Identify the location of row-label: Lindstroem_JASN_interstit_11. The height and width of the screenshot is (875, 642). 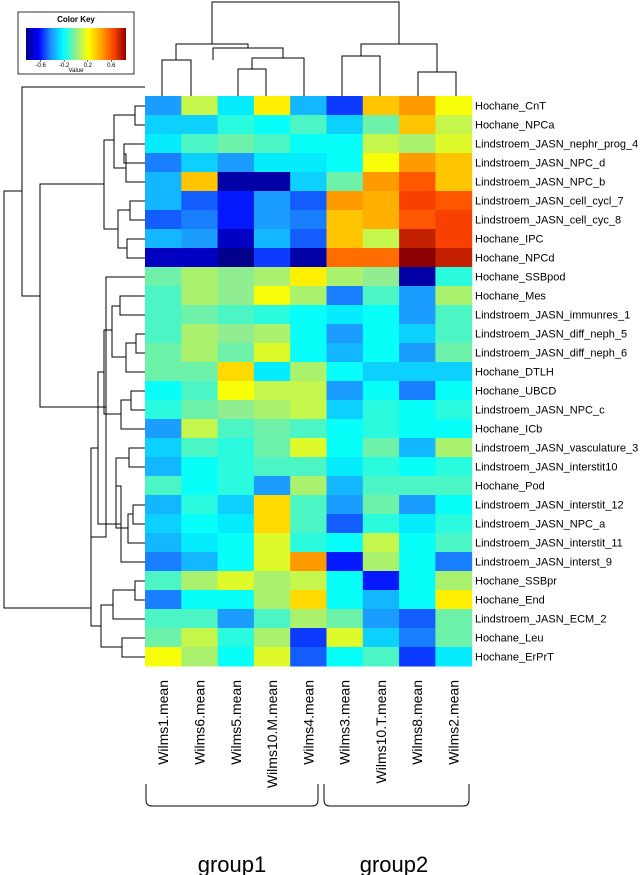
(549, 544).